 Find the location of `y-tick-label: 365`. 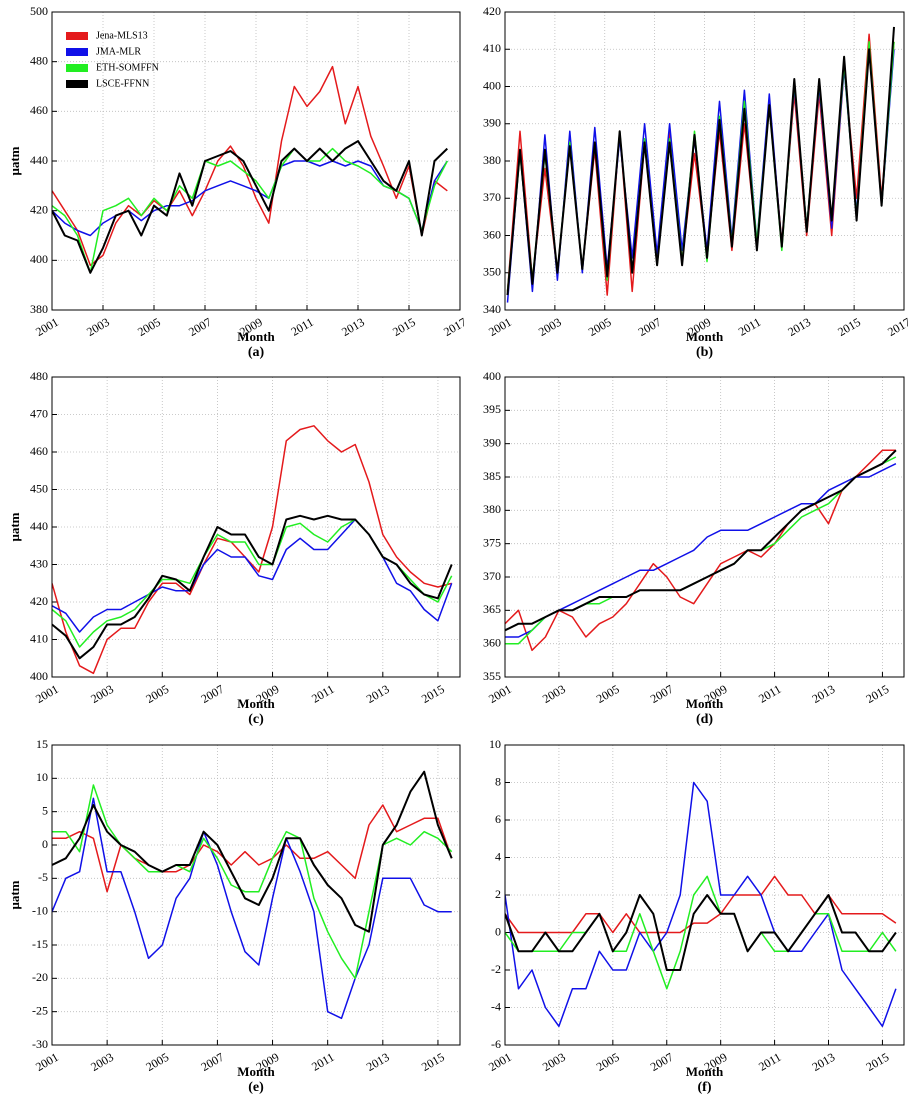

y-tick-label: 365 is located at coordinates (492, 609).